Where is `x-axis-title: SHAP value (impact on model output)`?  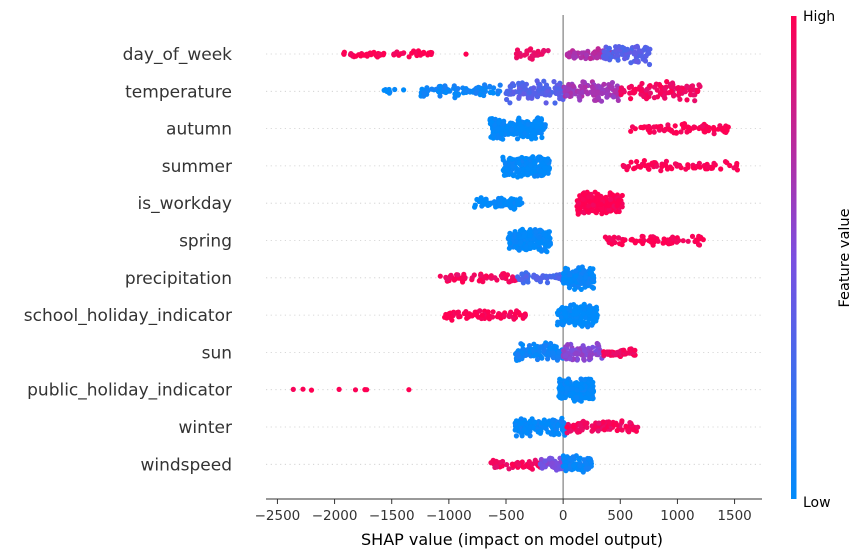 x-axis-title: SHAP value (impact on model output) is located at coordinates (512, 539).